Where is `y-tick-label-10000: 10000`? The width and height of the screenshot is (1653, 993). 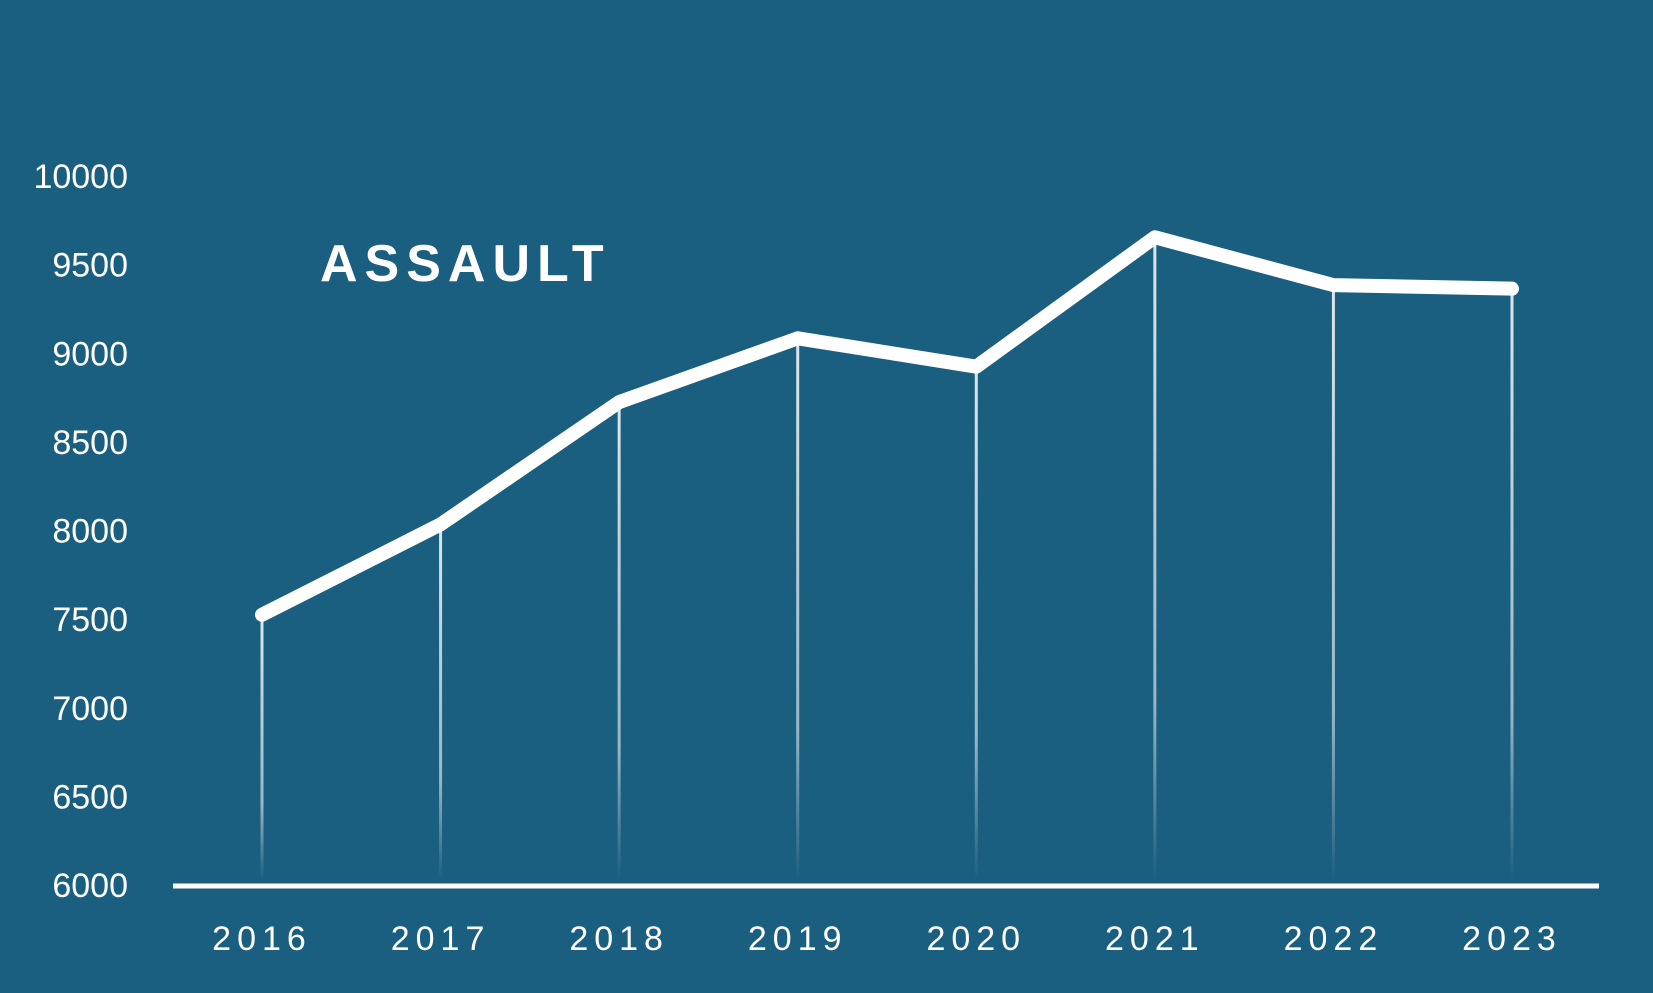
y-tick-label-10000: 10000 is located at coordinates (80, 177).